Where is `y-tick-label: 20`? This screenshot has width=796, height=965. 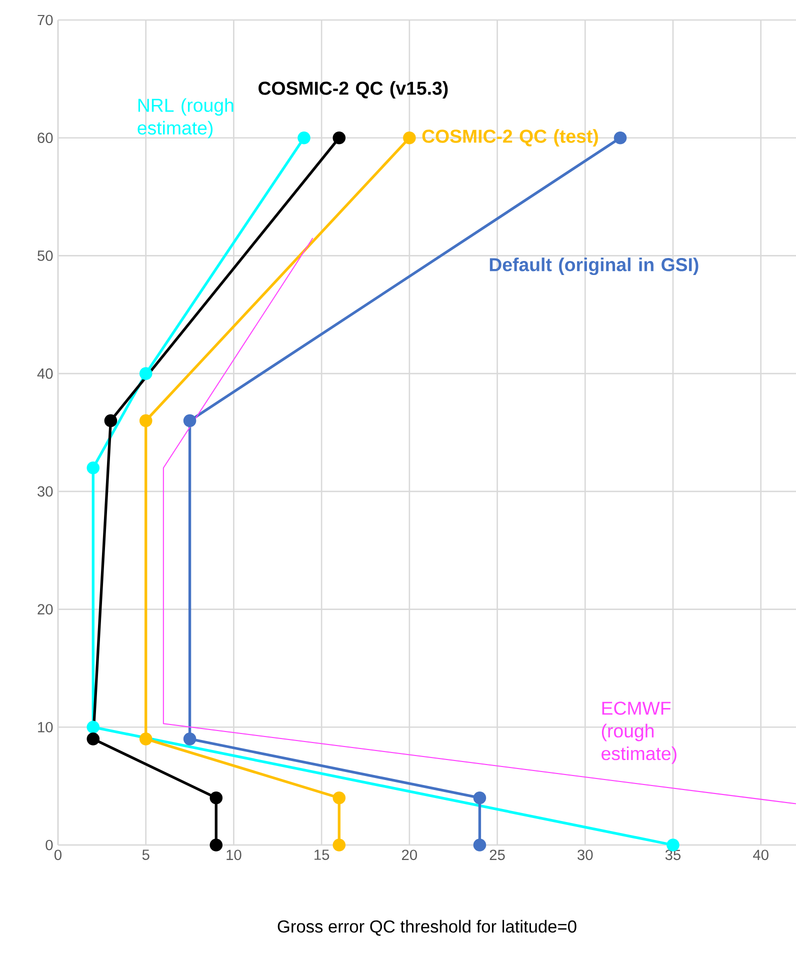 y-tick-label: 20 is located at coordinates (45, 609).